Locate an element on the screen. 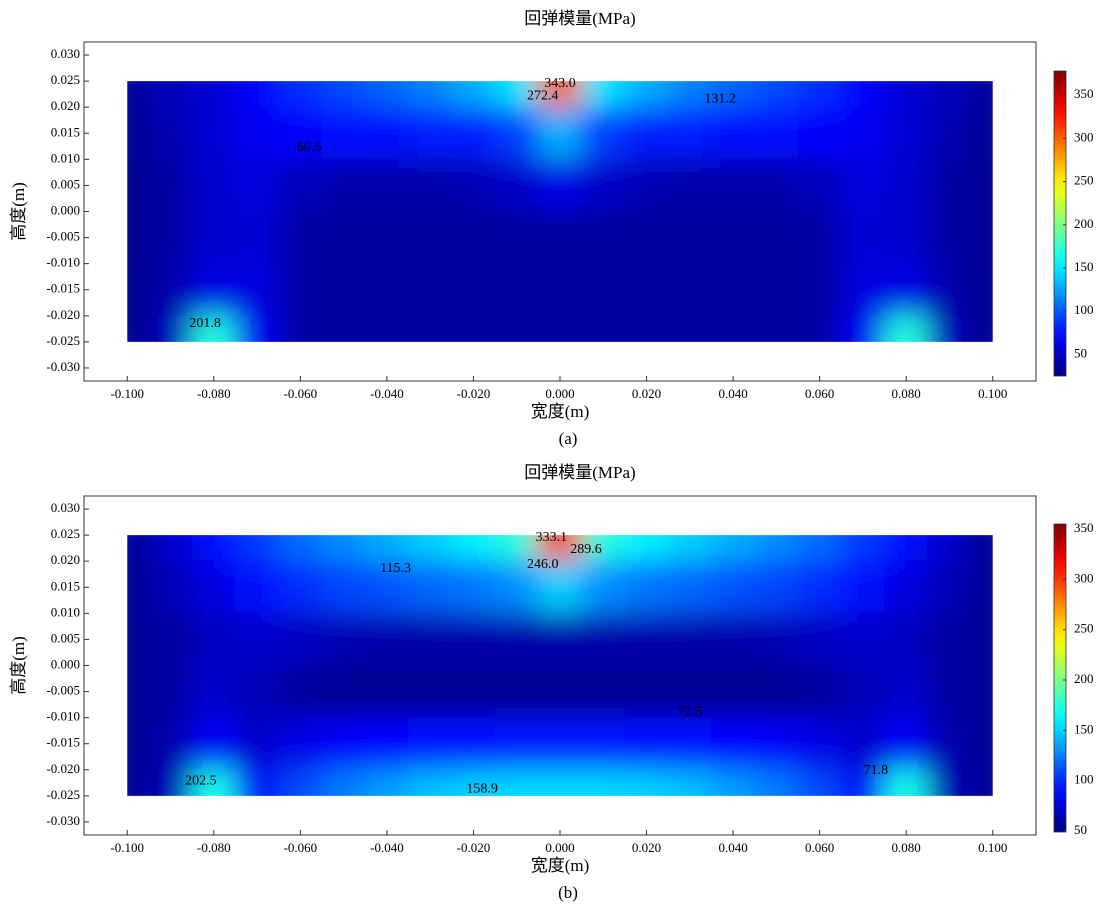 This screenshot has width=1102, height=922. y-tick-label: -0.015 is located at coordinates (63, 288).